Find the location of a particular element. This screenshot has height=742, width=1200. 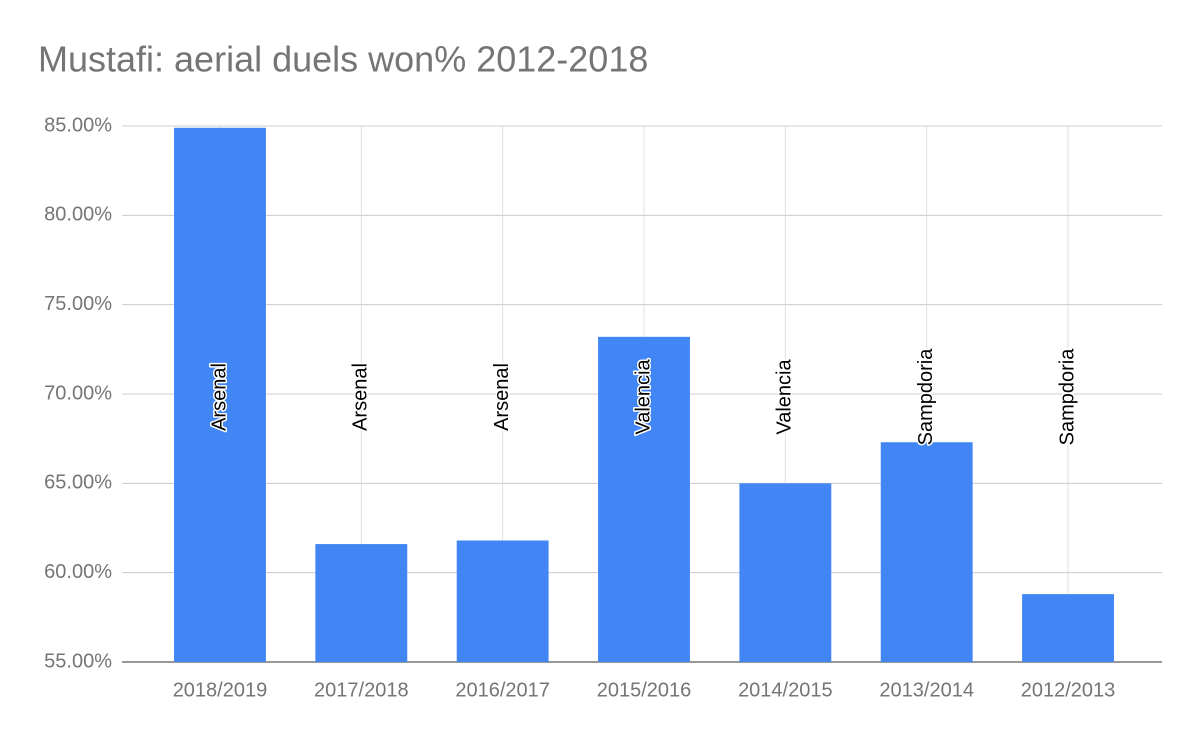

chart-title: Mustafi: aerial duels won% 2012-2018 is located at coordinates (343, 59).